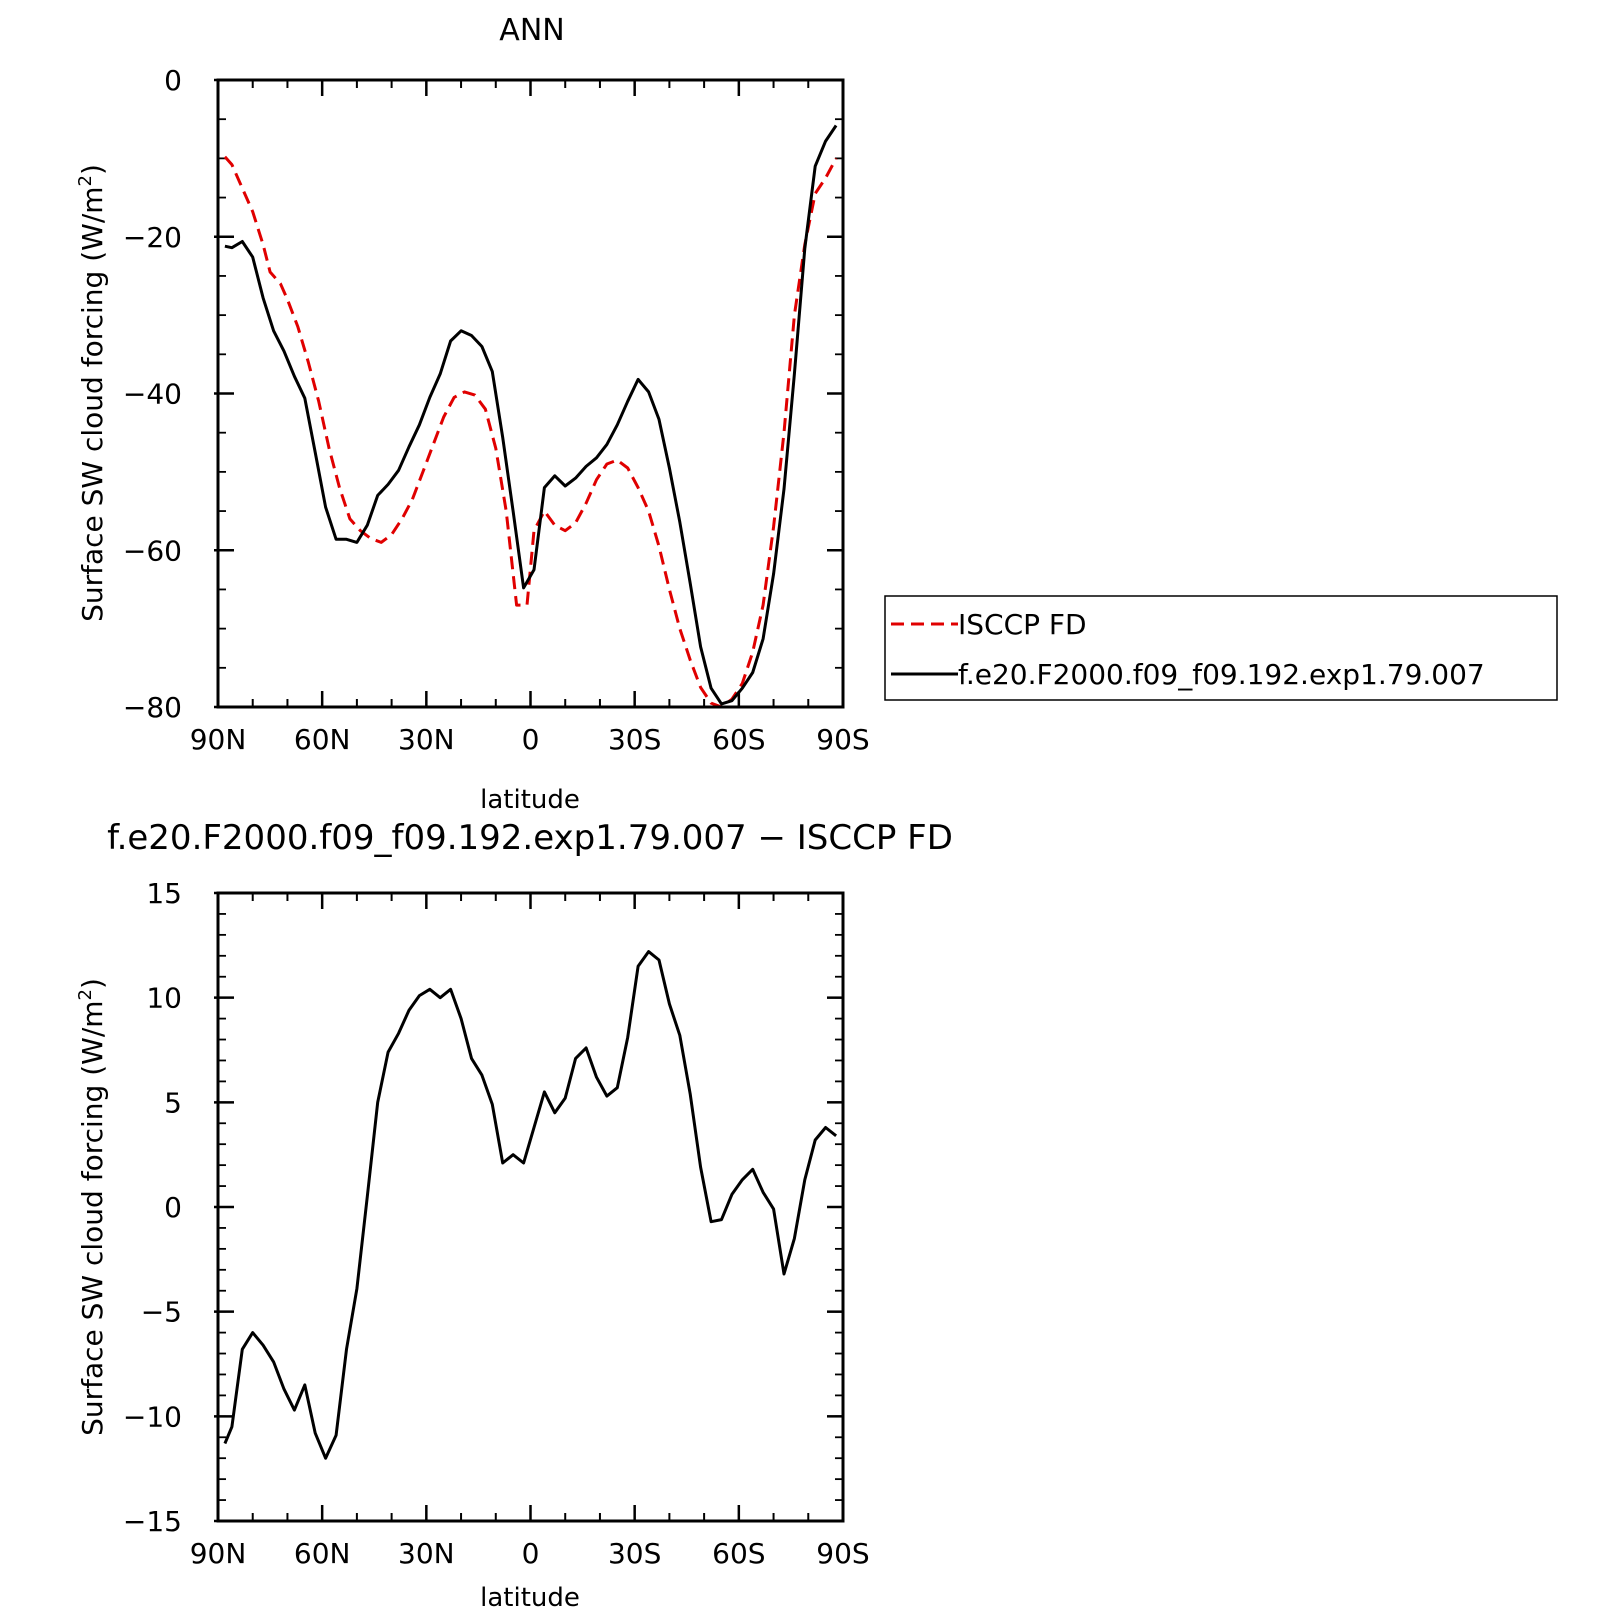 Image resolution: width=1610 pixels, height=1613 pixels. I want to click on bottom-x-tick-label: 30N, so click(426, 1553).